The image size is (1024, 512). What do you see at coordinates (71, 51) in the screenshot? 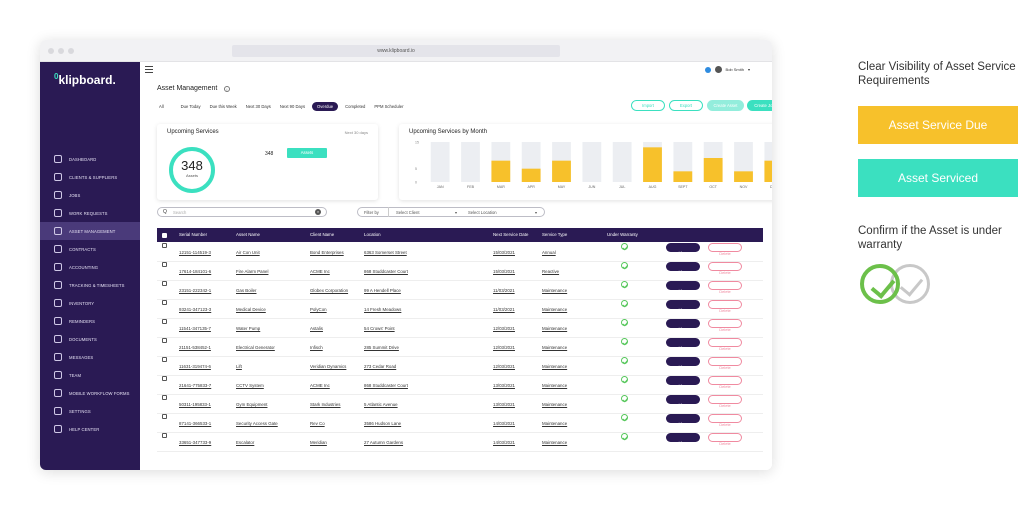
I see `window-maximize-dot` at bounding box center [71, 51].